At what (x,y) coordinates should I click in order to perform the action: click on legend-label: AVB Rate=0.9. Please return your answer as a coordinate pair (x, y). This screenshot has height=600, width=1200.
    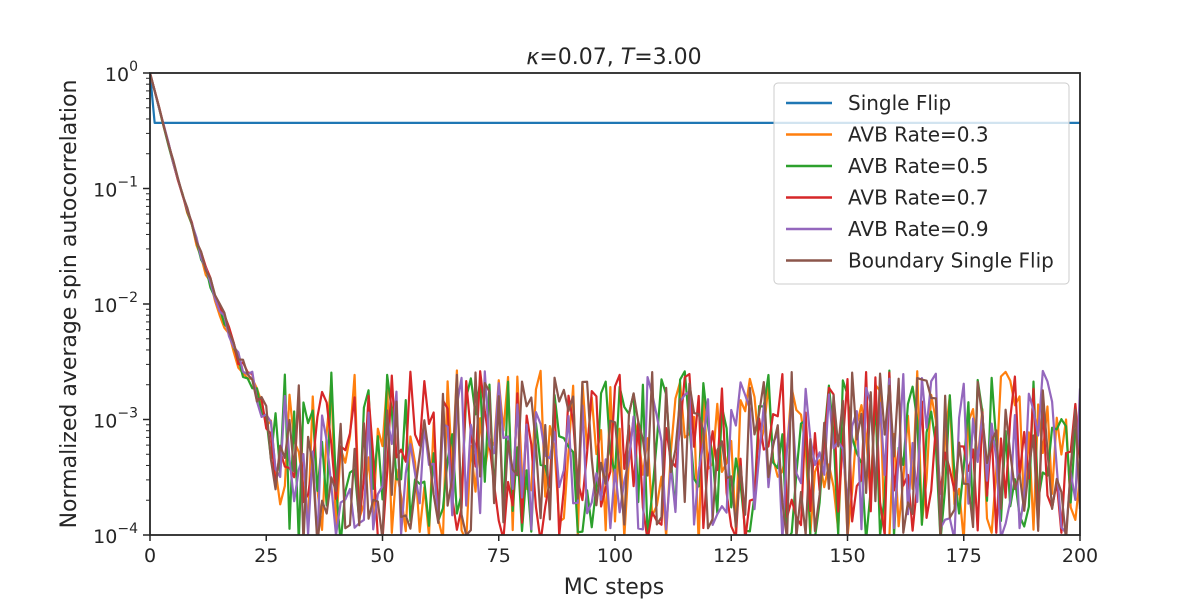
    Looking at the image, I should click on (918, 229).